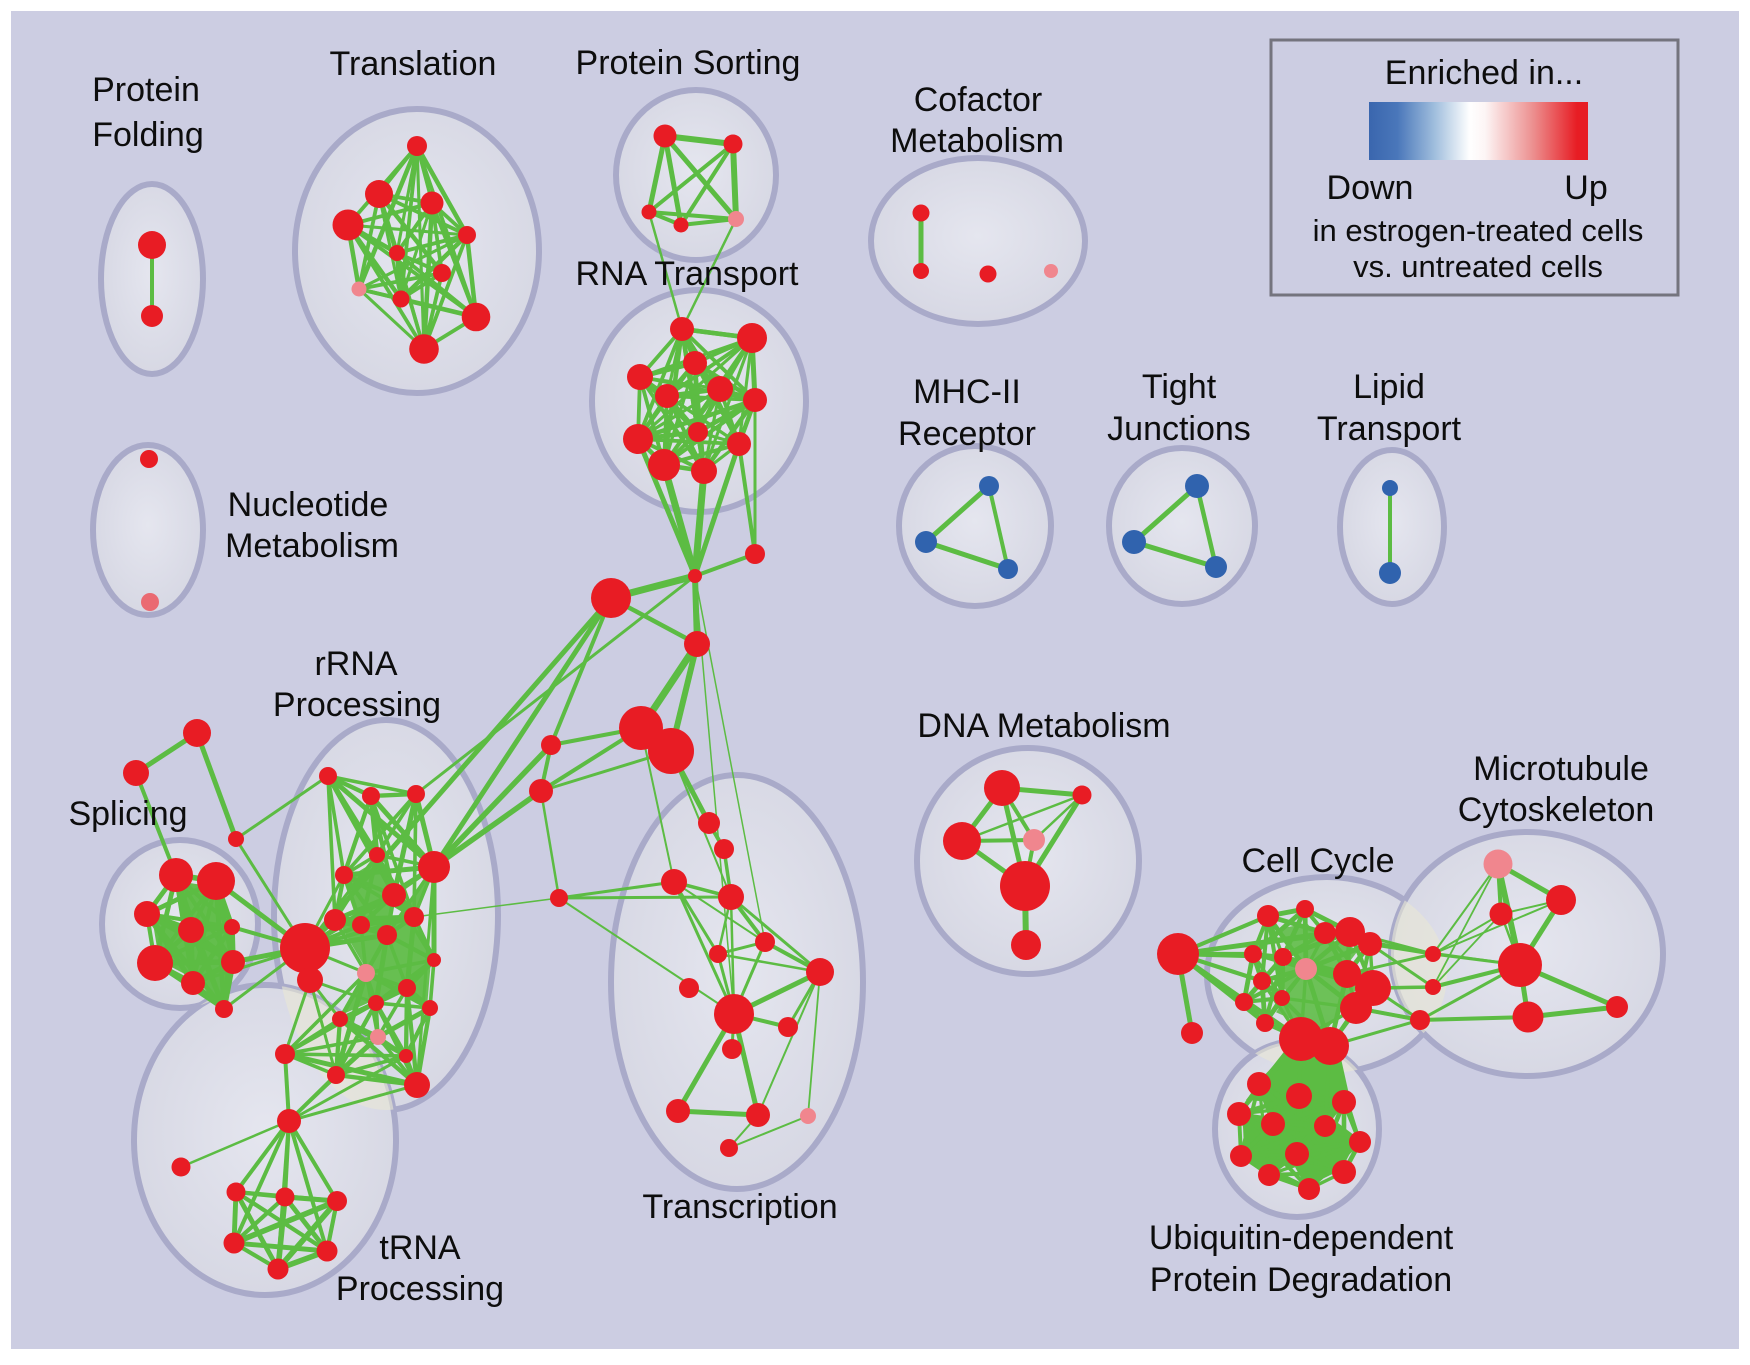 The height and width of the screenshot is (1365, 1750). Describe the element at coordinates (1478, 230) in the screenshot. I see `svg-text: in estrogen-treated cells` at that location.